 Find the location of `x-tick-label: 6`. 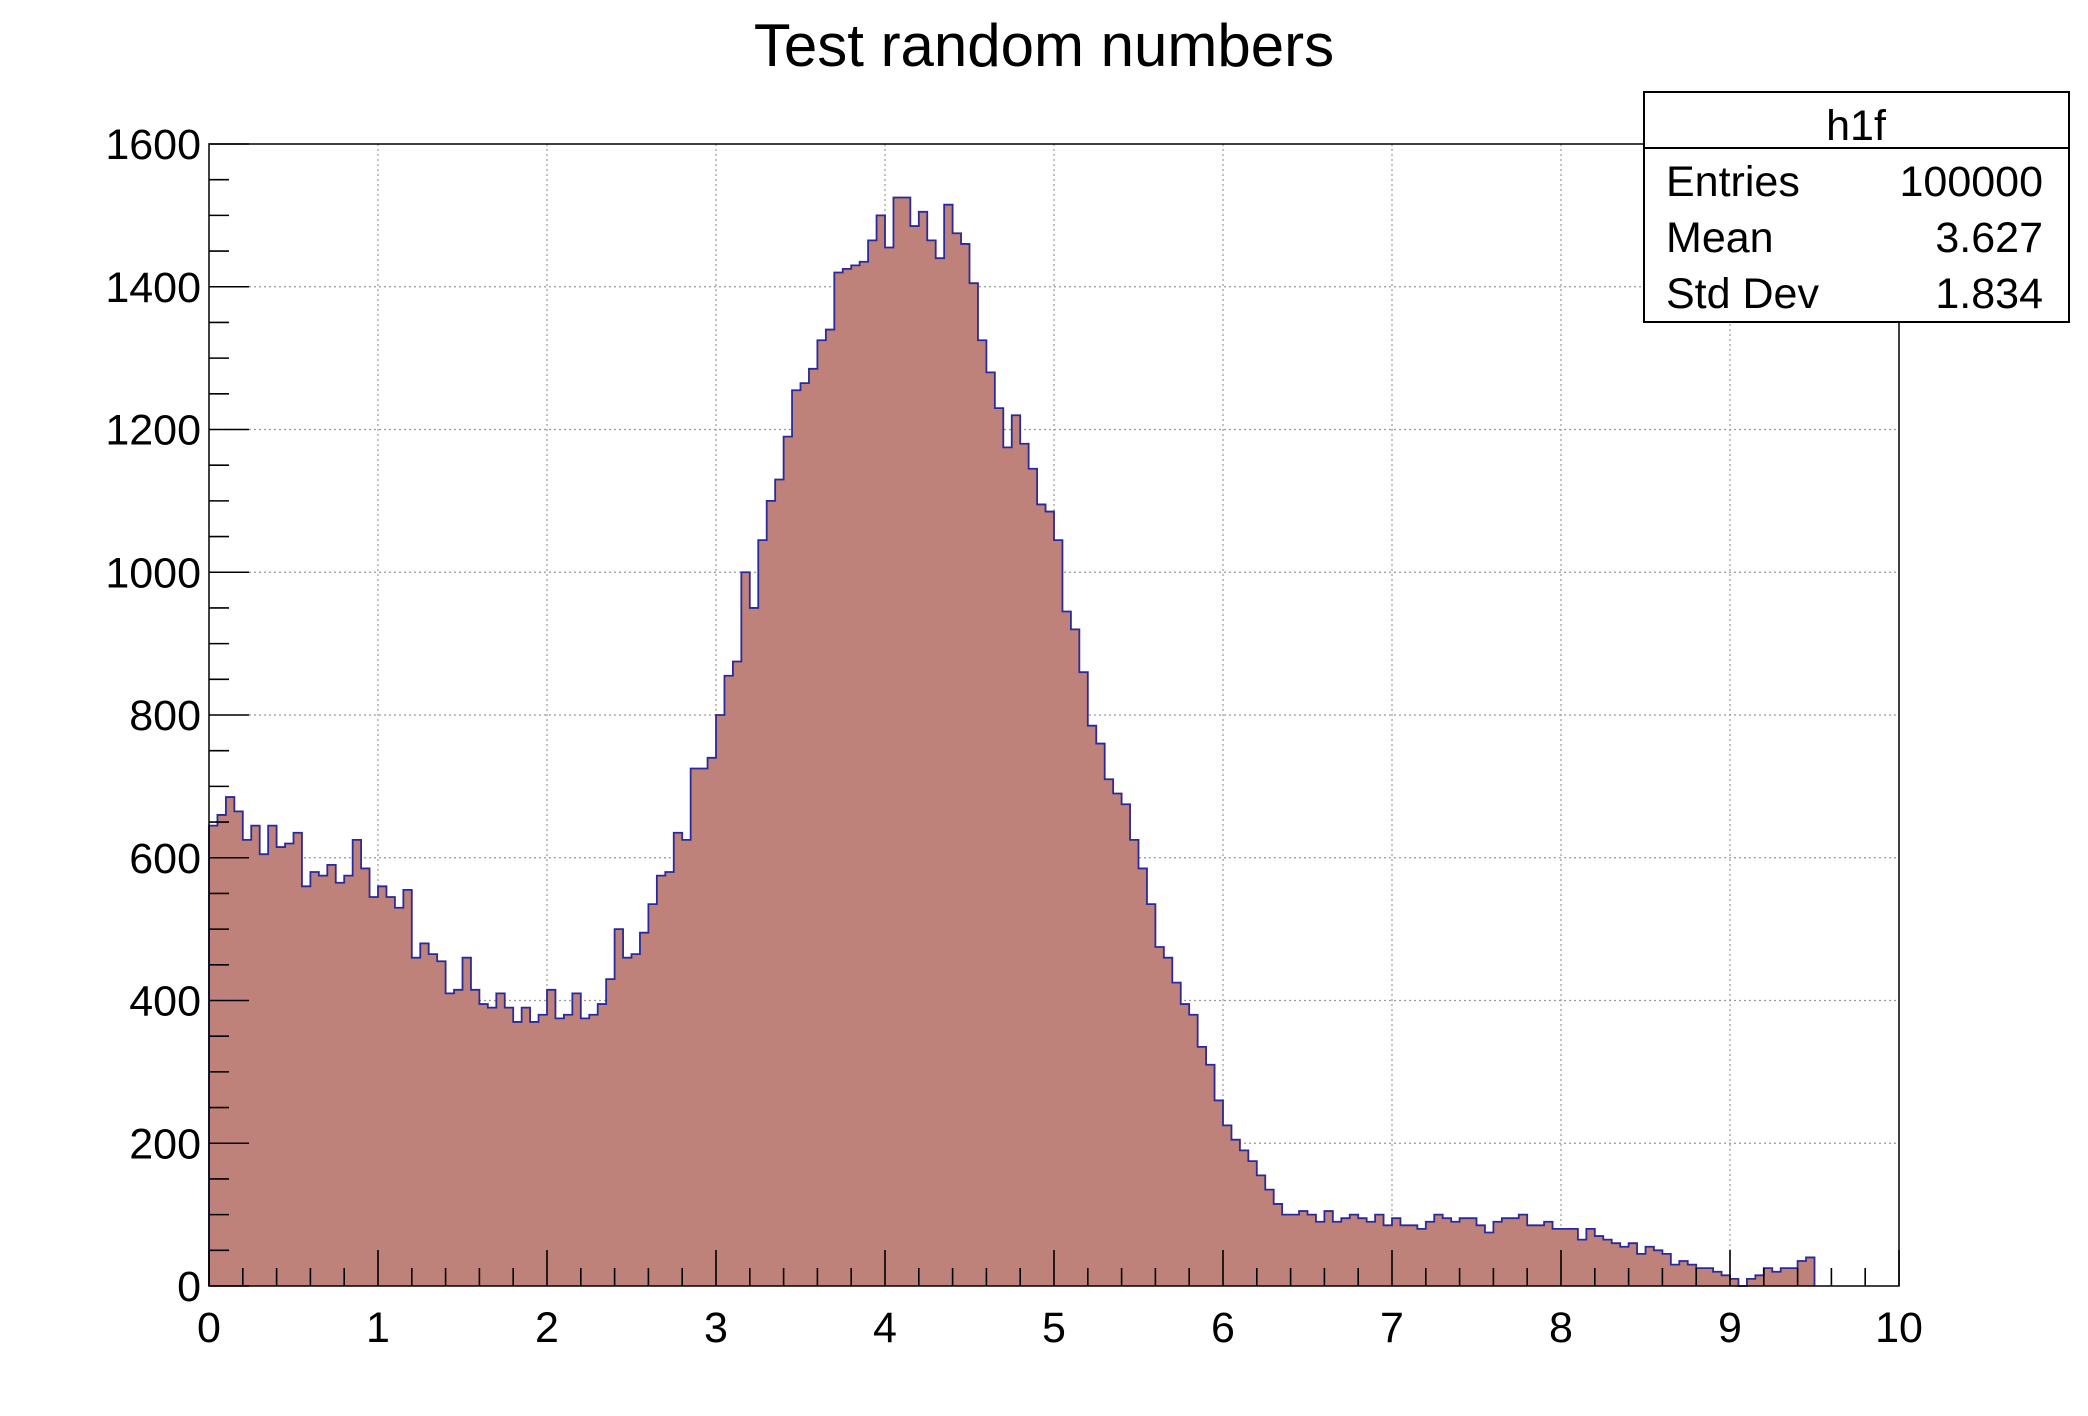

x-tick-label: 6 is located at coordinates (1223, 1328).